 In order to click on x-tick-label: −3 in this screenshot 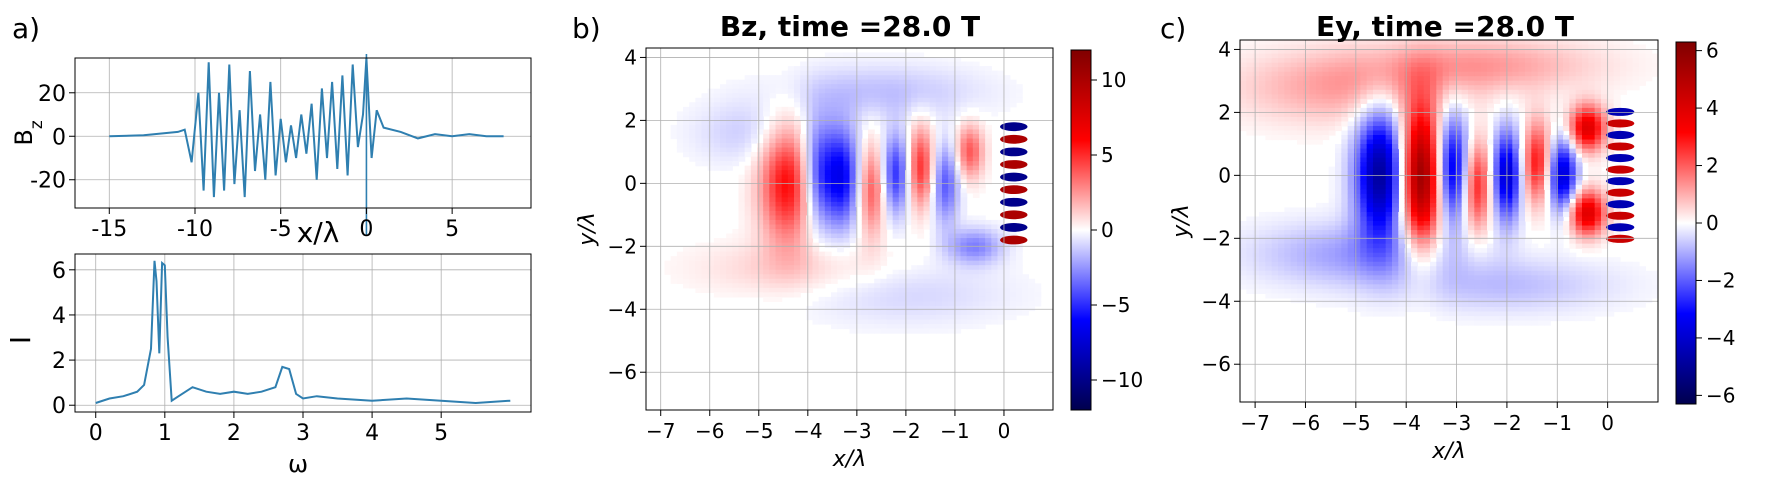, I will do `click(856, 431)`.